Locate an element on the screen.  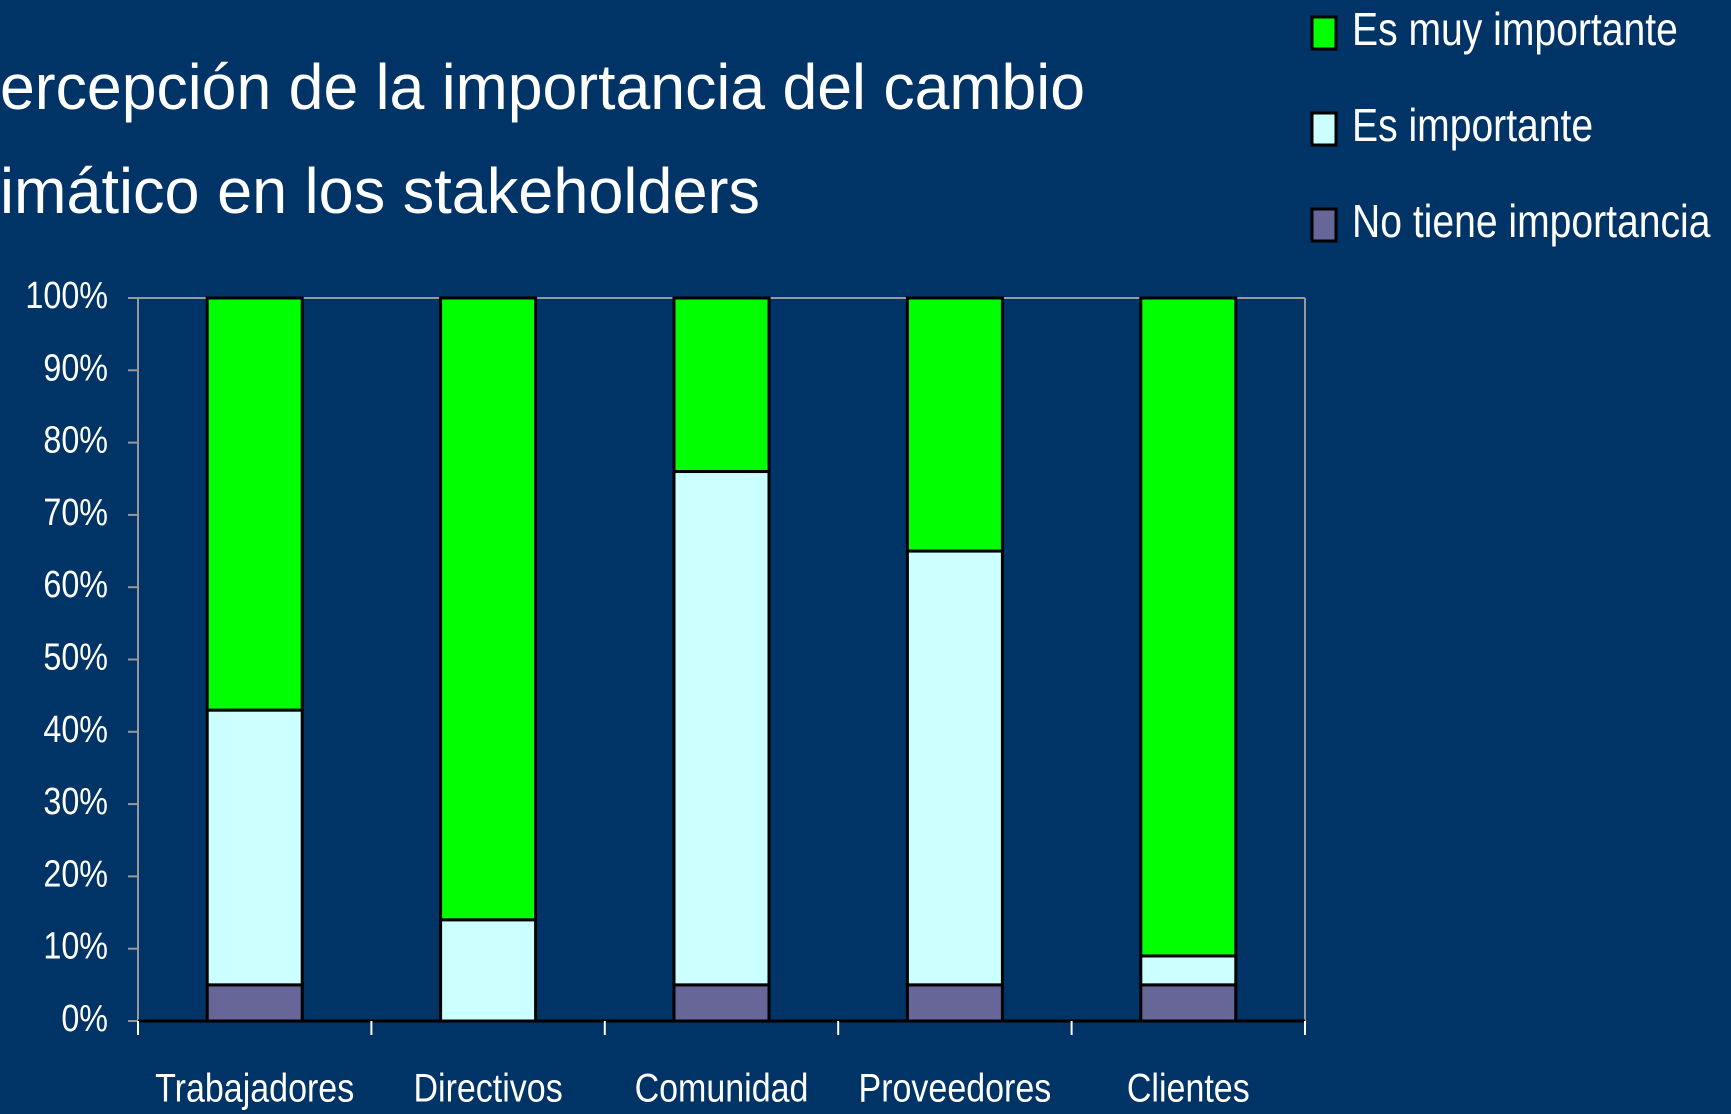
x-tick-label: Clientes is located at coordinates (1188, 1087).